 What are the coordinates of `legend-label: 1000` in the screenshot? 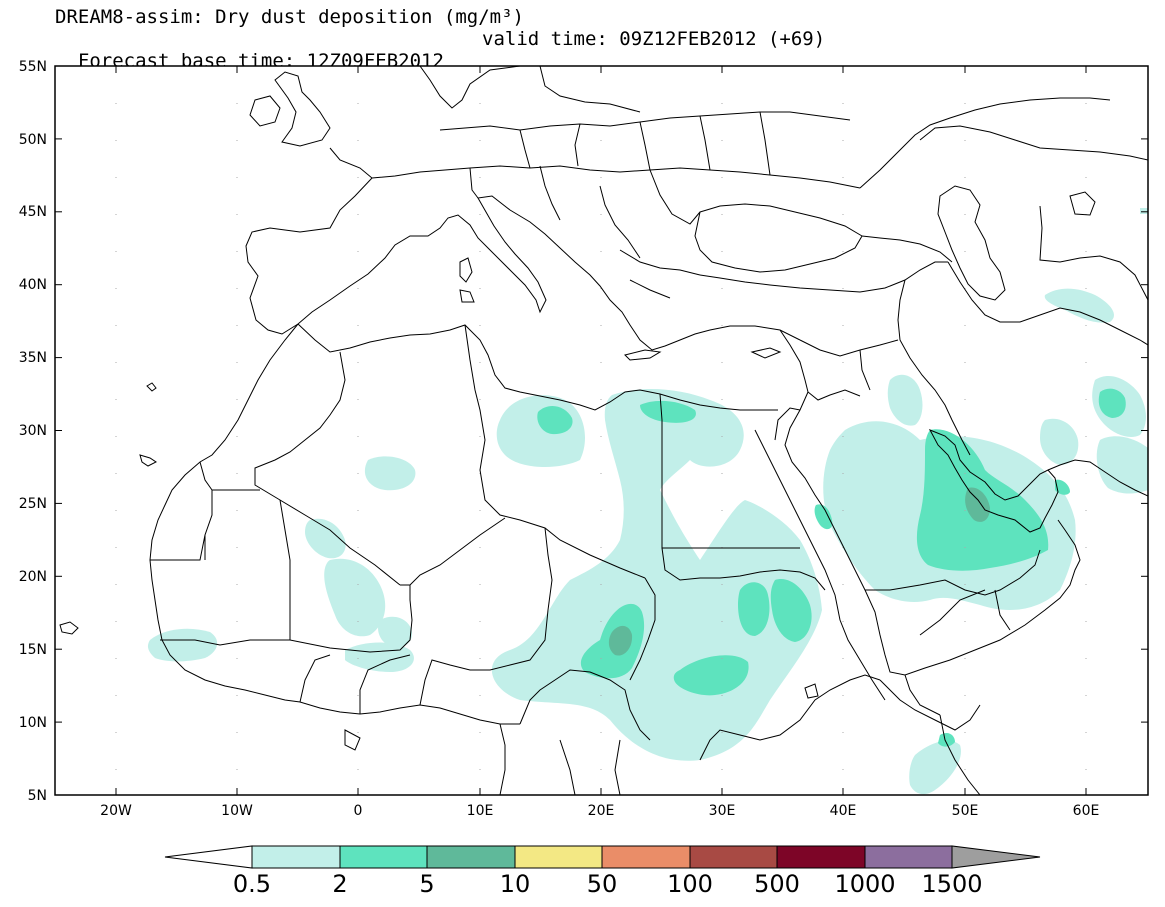 It's located at (864, 884).